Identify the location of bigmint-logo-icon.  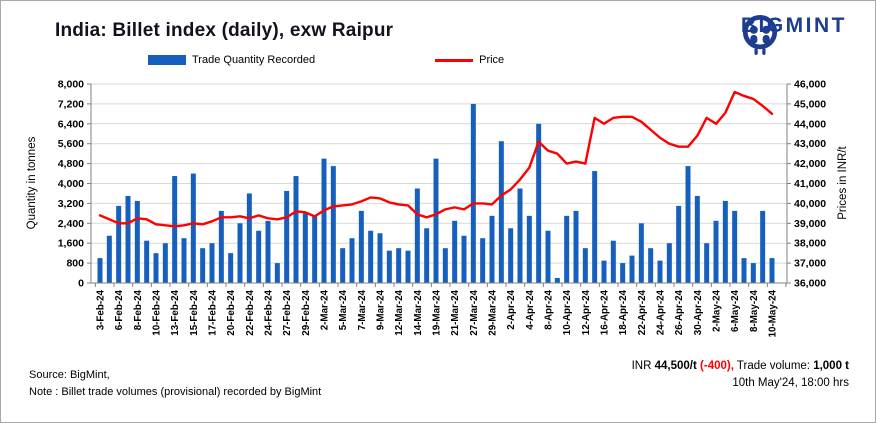
(759, 35).